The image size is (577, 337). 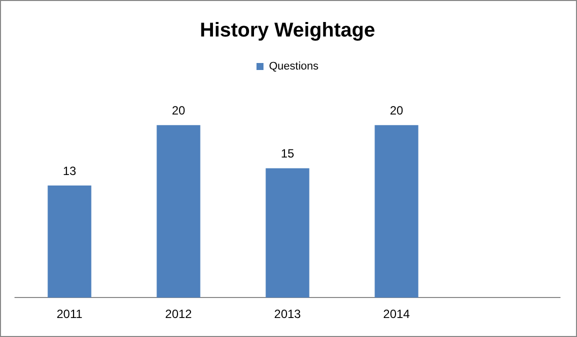 I want to click on x-tick-label: 2012, so click(x=178, y=314).